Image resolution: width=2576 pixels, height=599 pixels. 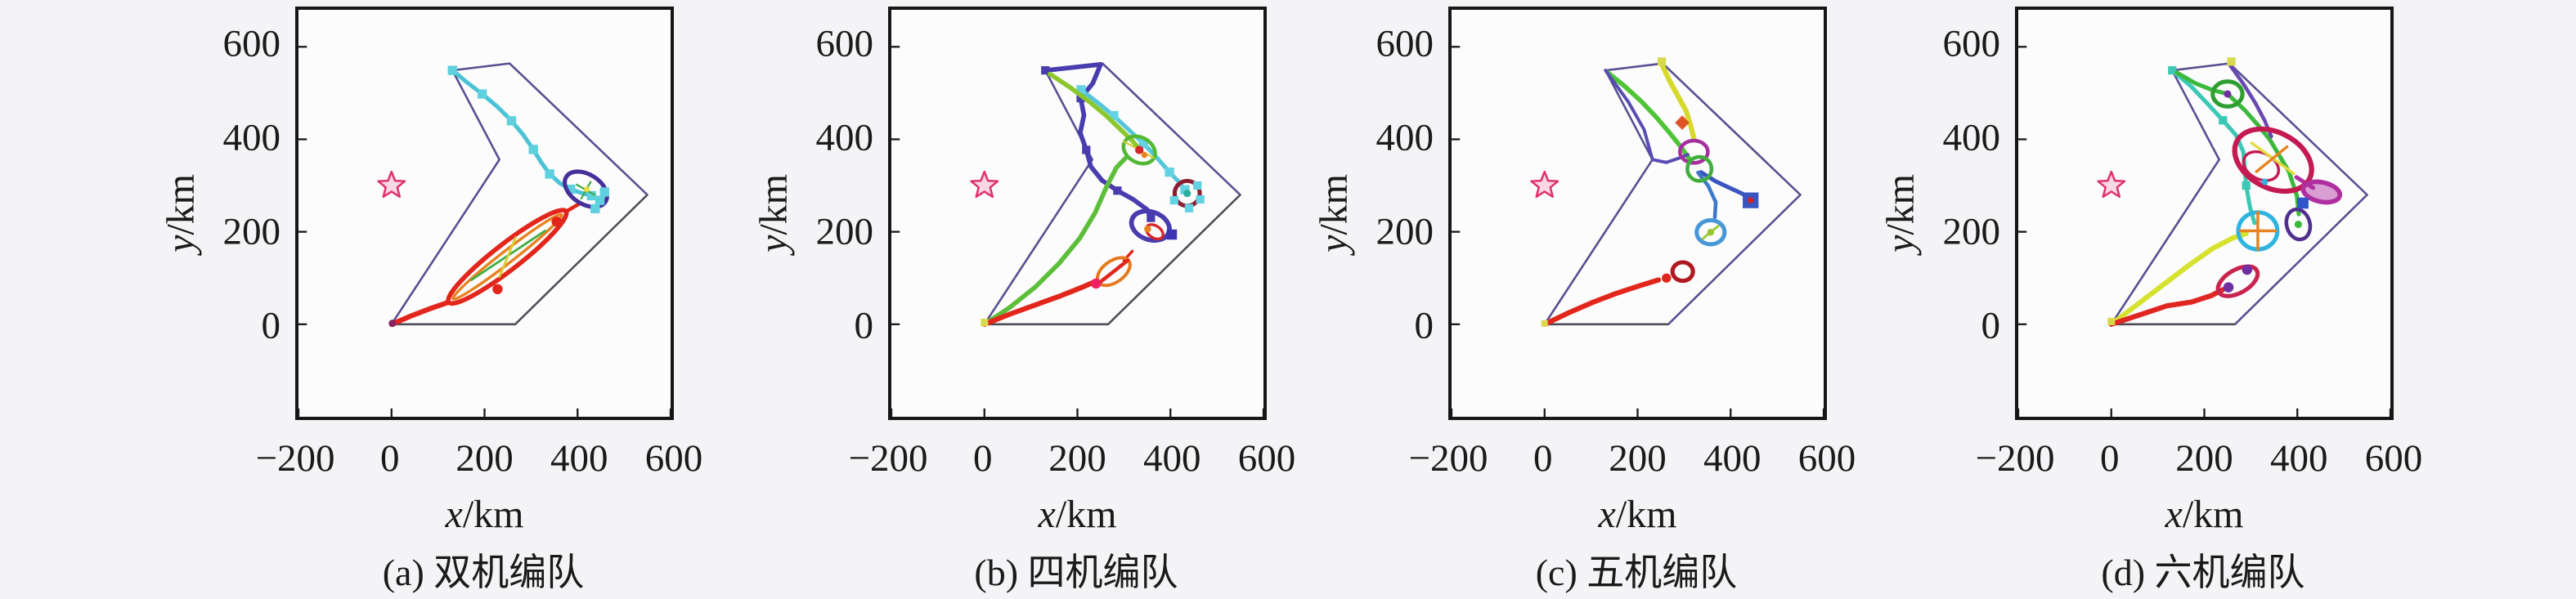 What do you see at coordinates (483, 572) in the screenshot?
I see `subplot-caption: (a) 双机编队` at bounding box center [483, 572].